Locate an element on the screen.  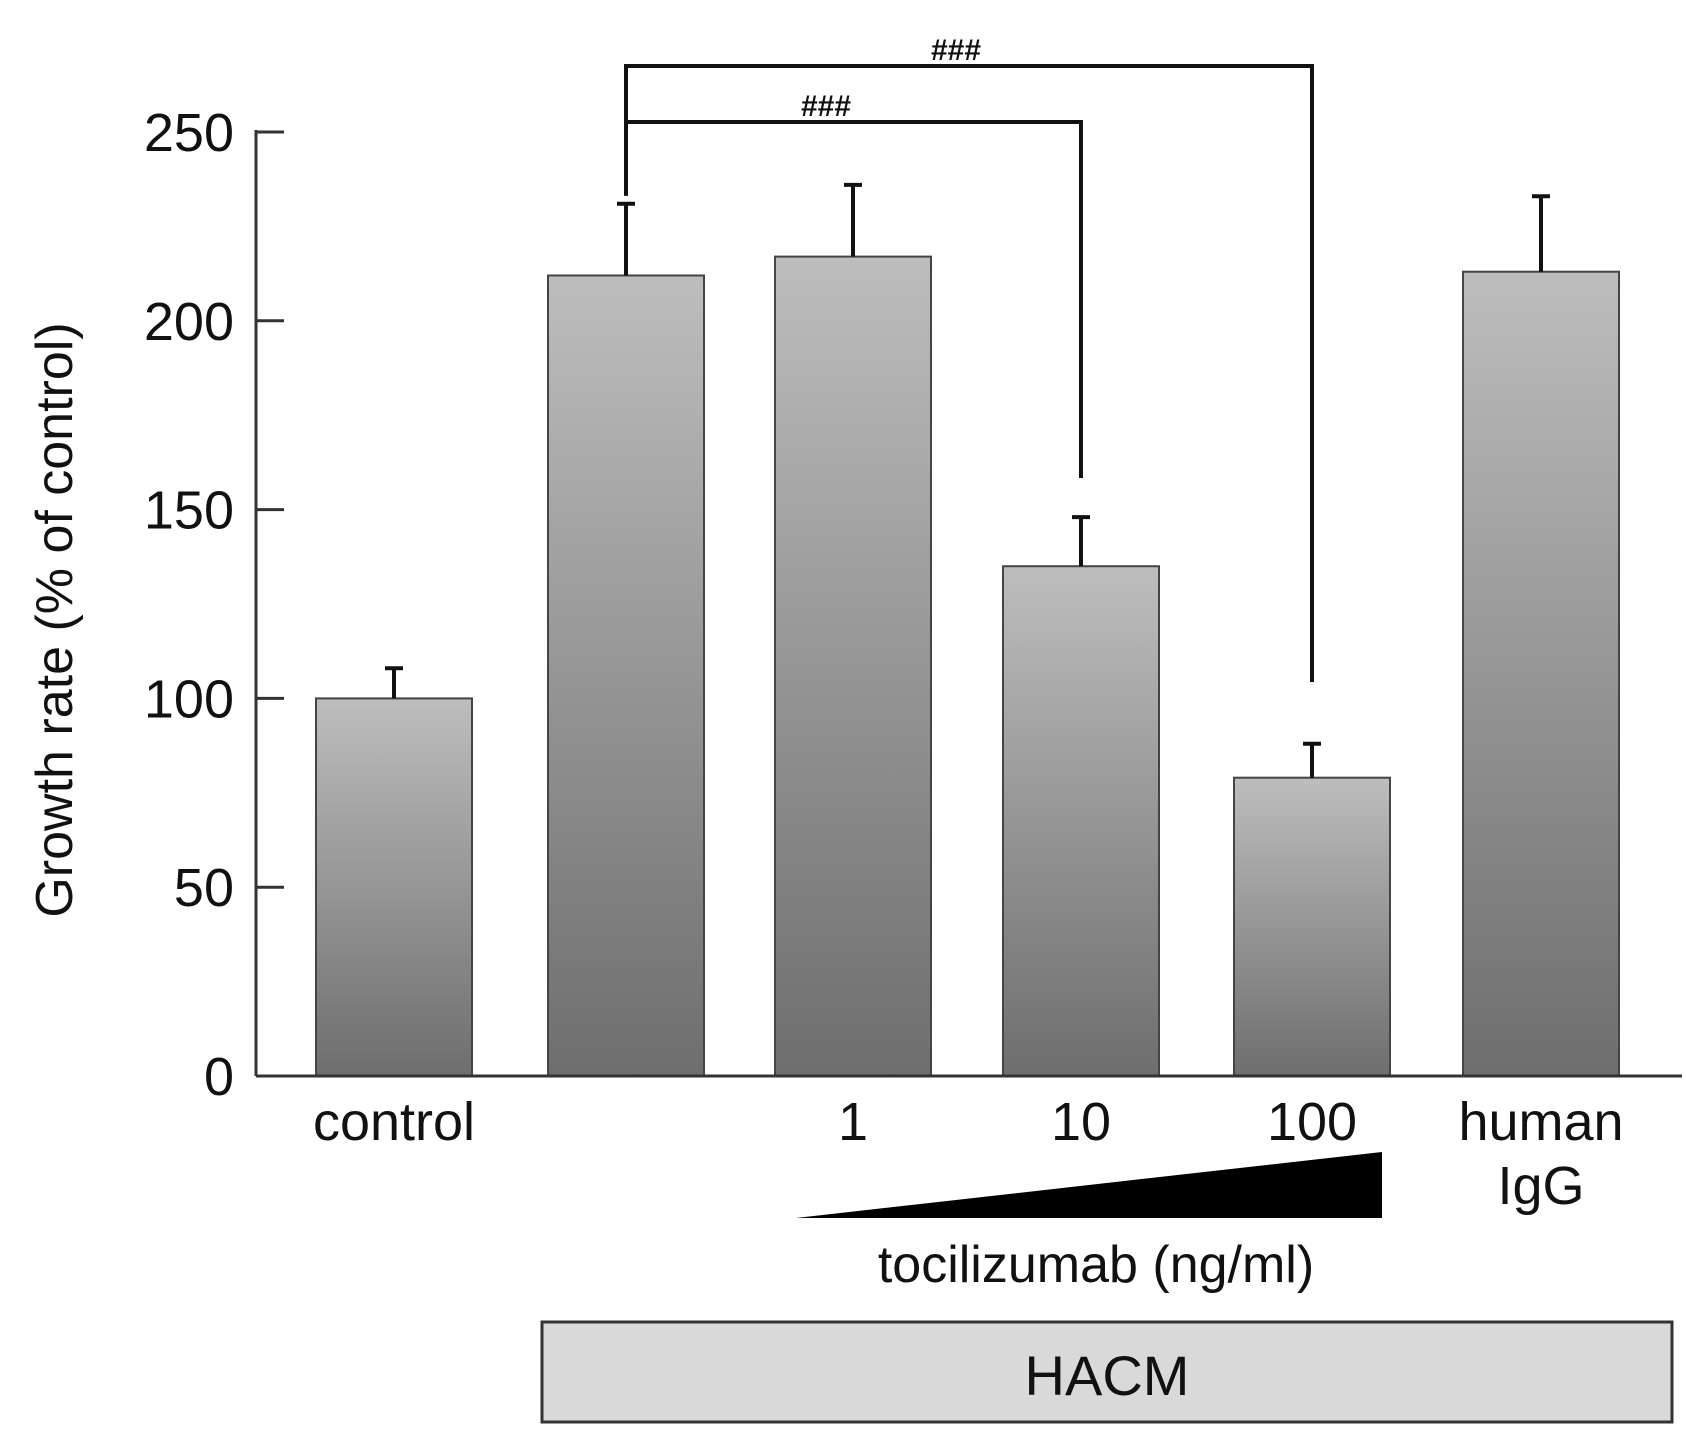
y-tick-label-5: 250 is located at coordinates (189, 133).